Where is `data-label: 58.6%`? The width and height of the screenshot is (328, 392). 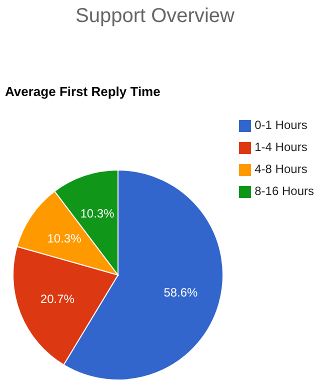 data-label: 58.6% is located at coordinates (181, 292).